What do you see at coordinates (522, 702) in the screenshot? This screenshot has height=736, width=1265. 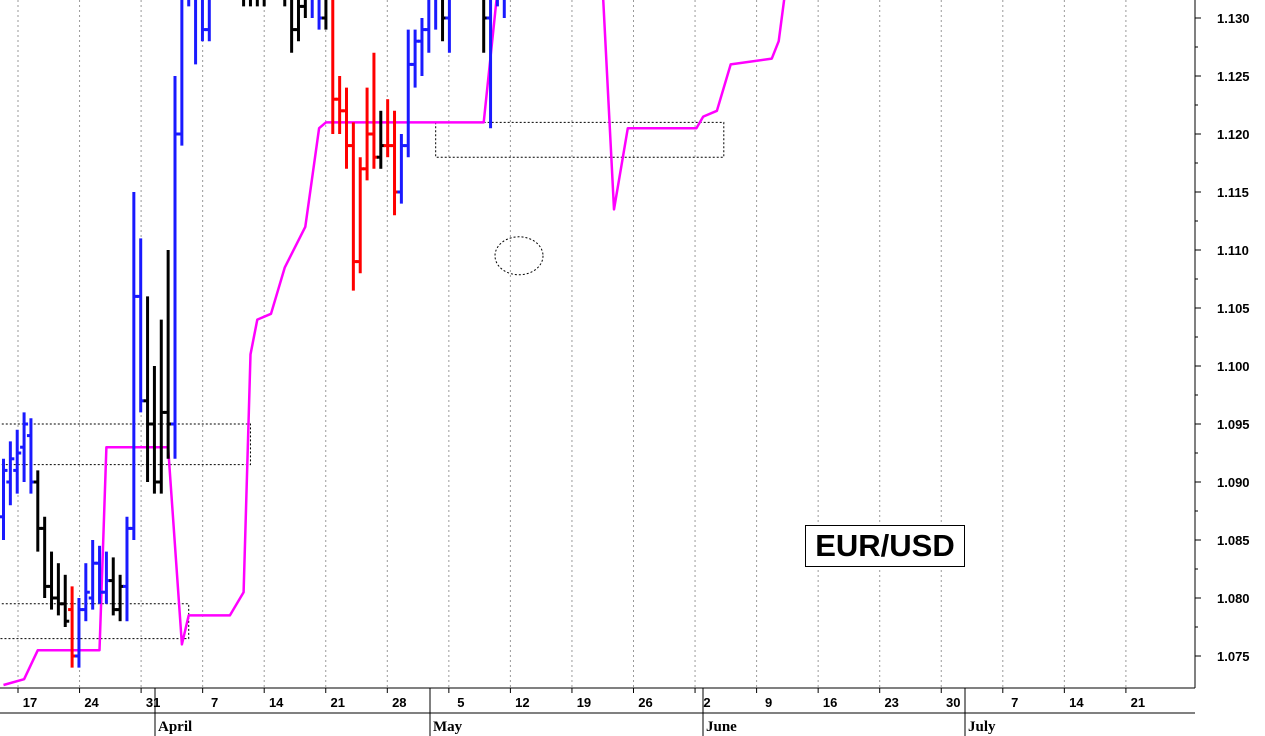 I see `date-tick-label: 12` at bounding box center [522, 702].